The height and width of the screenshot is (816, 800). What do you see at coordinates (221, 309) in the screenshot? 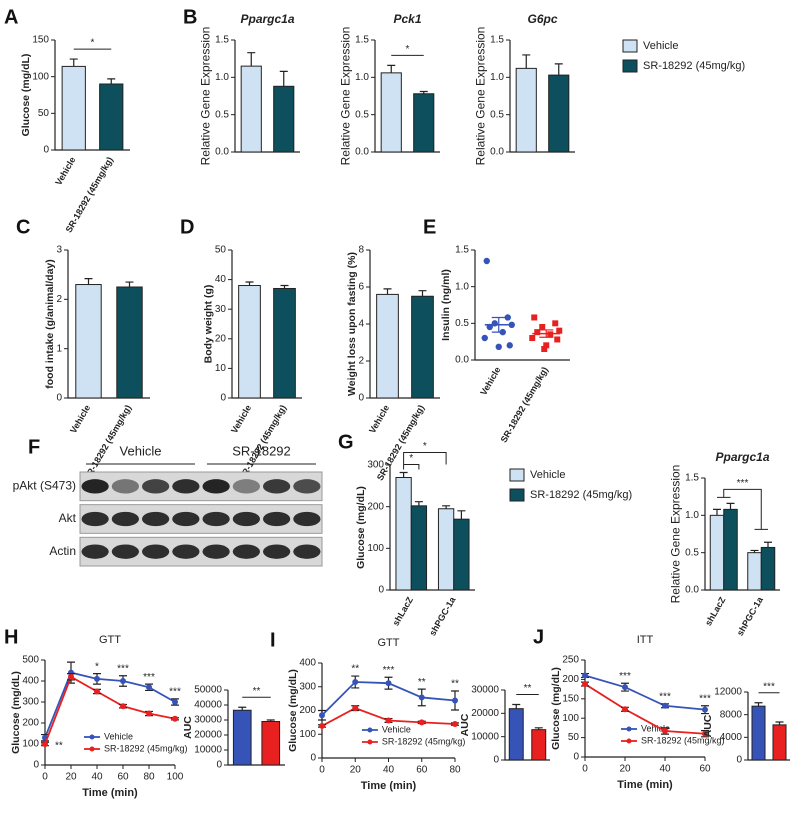
I see `y-tick-label: 30` at bounding box center [221, 309].